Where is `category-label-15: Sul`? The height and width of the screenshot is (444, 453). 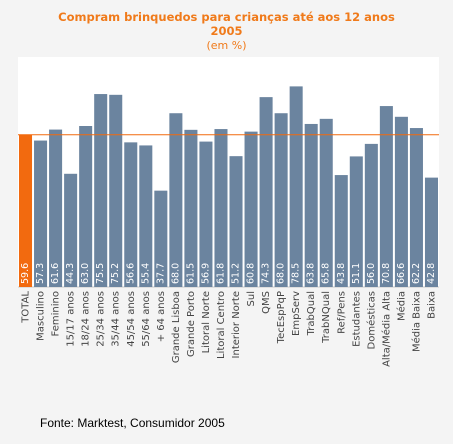 category-label-15: Sul is located at coordinates (251, 298).